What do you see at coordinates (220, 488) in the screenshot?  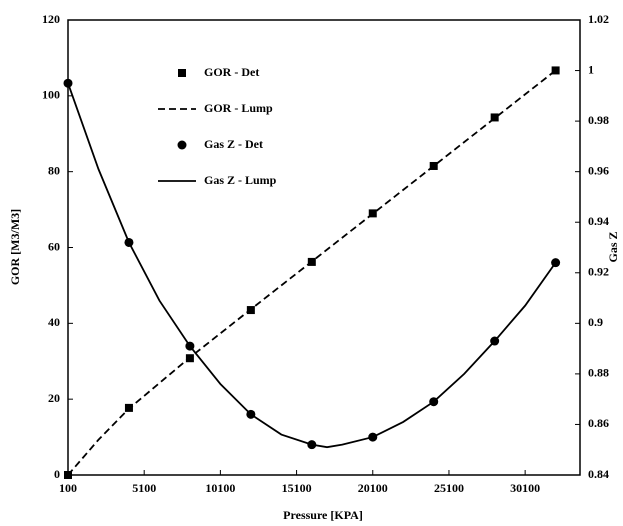 I see `x-tick-label: 10100` at bounding box center [220, 488].